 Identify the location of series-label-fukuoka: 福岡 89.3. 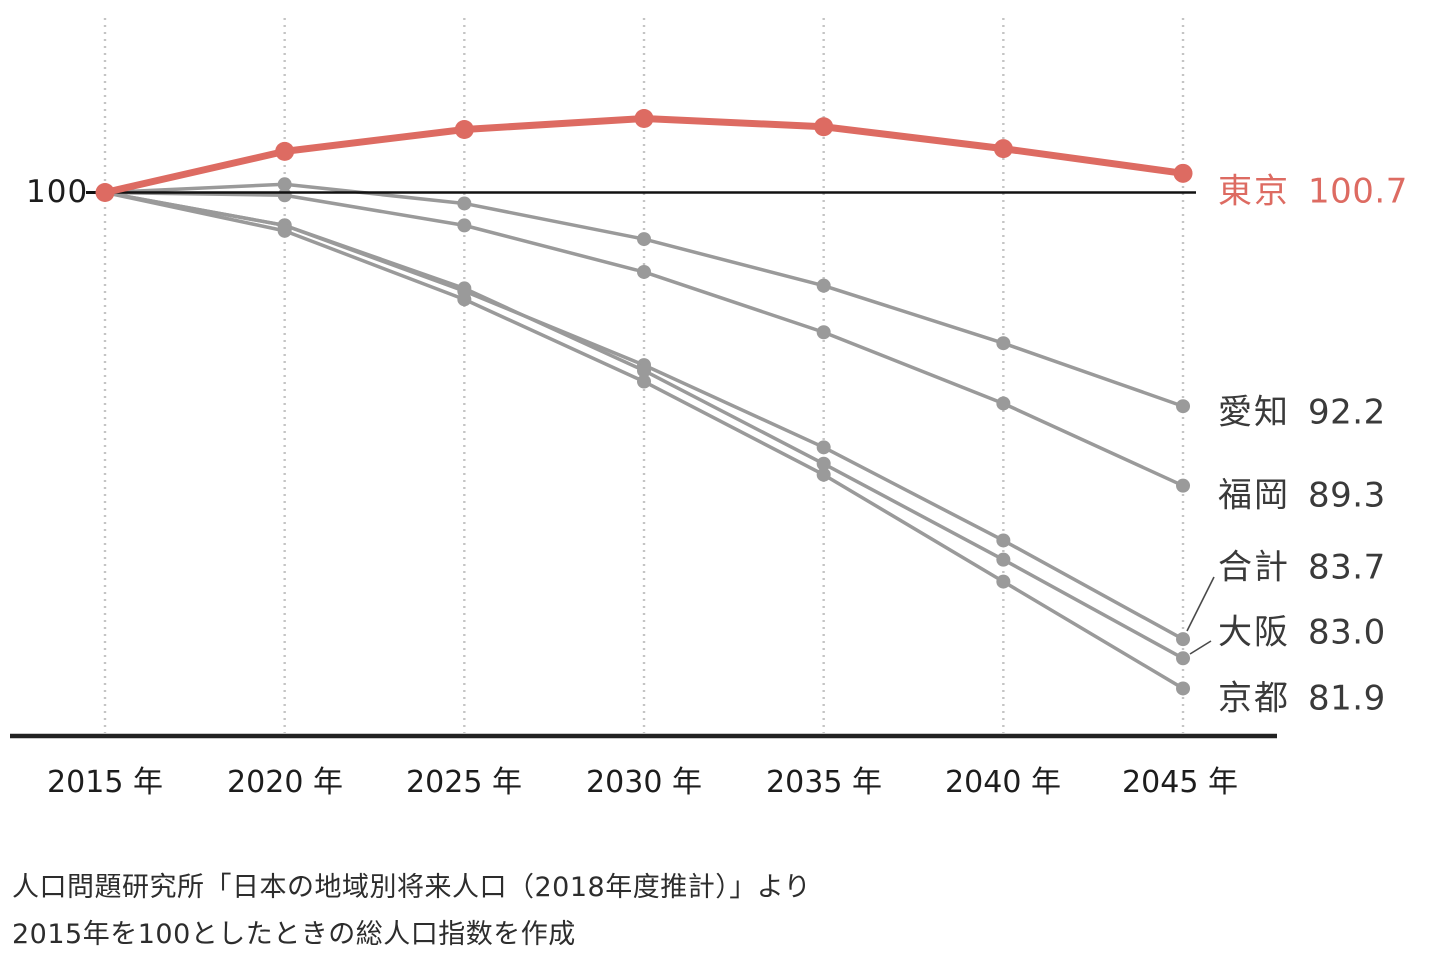
(1302, 492).